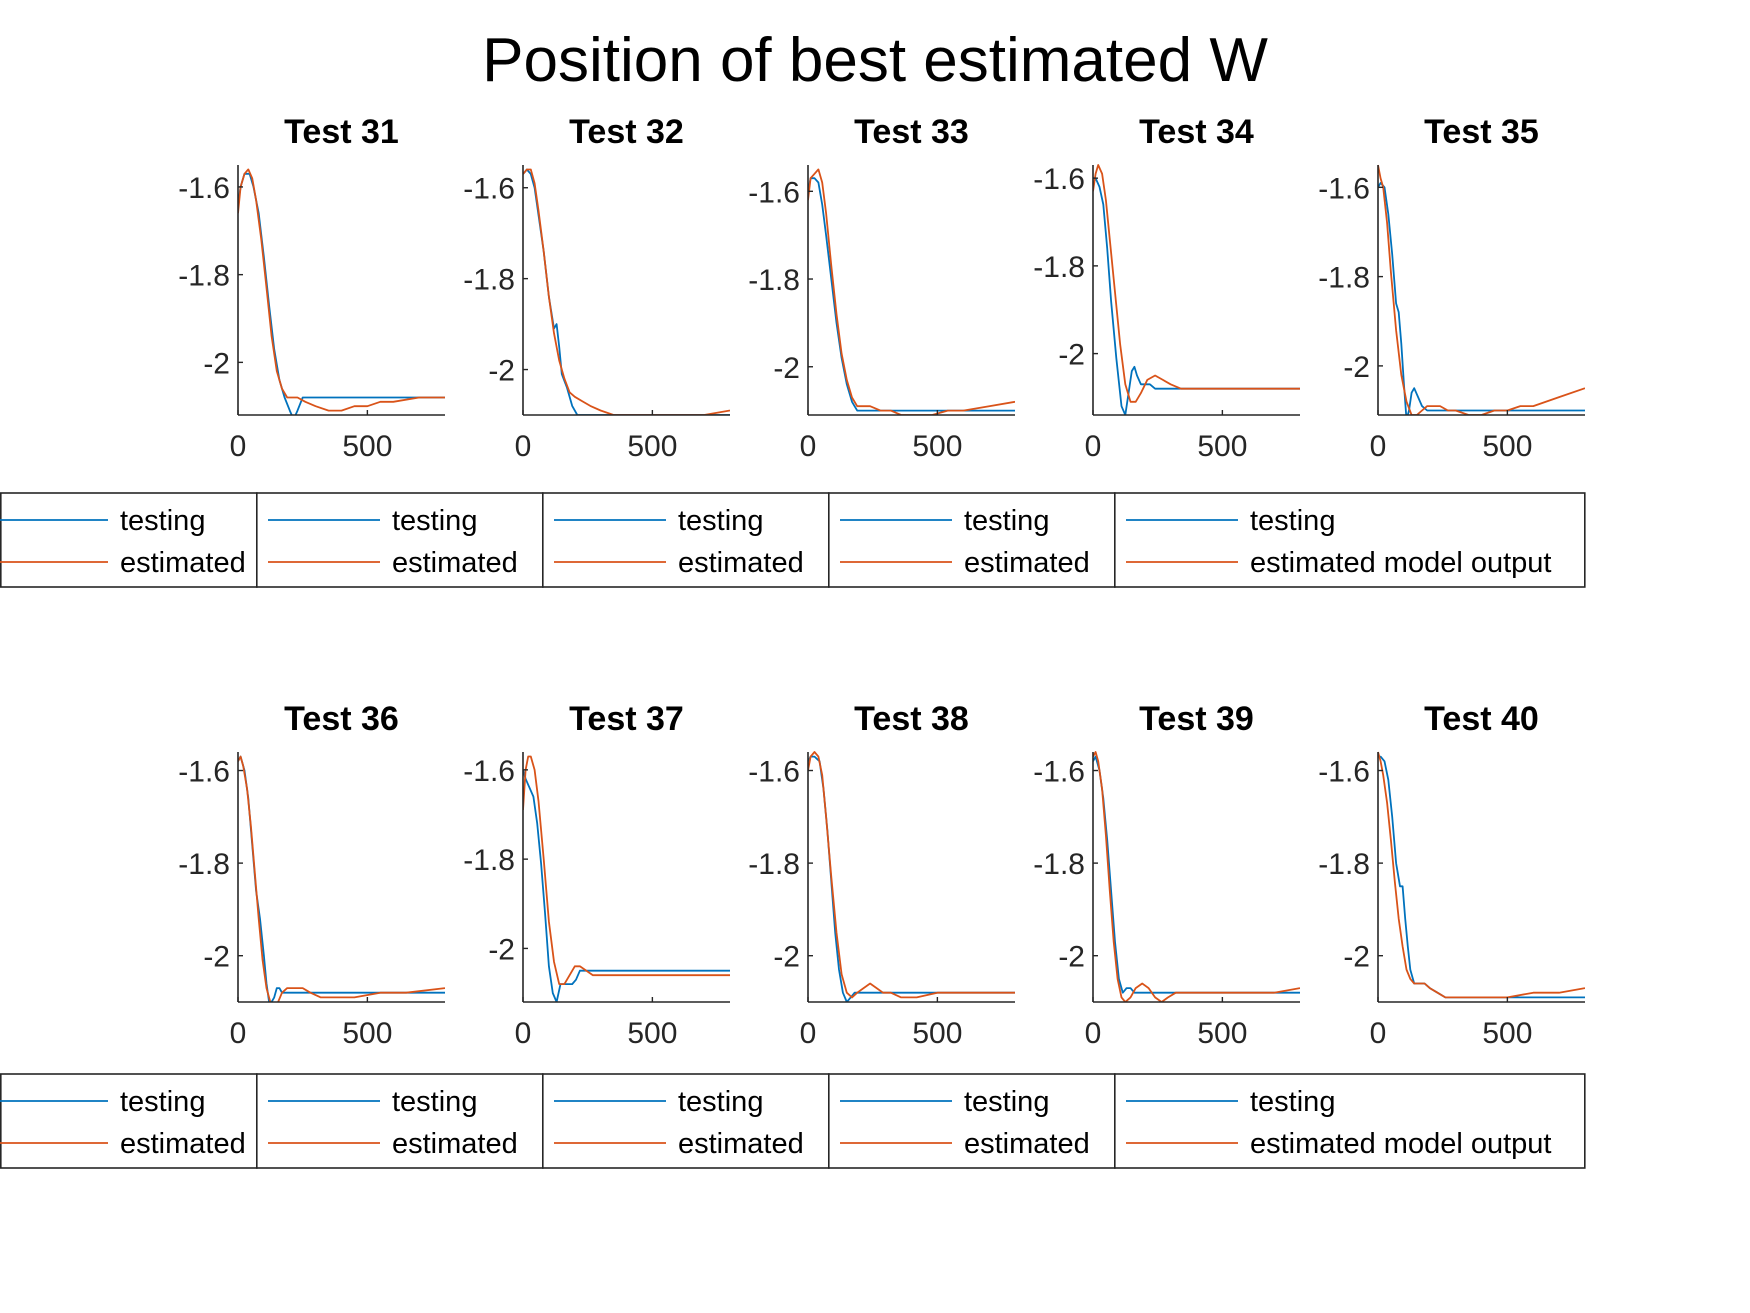 The width and height of the screenshot is (1750, 1313). What do you see at coordinates (626, 719) in the screenshot?
I see `subplot-title: Test 37` at bounding box center [626, 719].